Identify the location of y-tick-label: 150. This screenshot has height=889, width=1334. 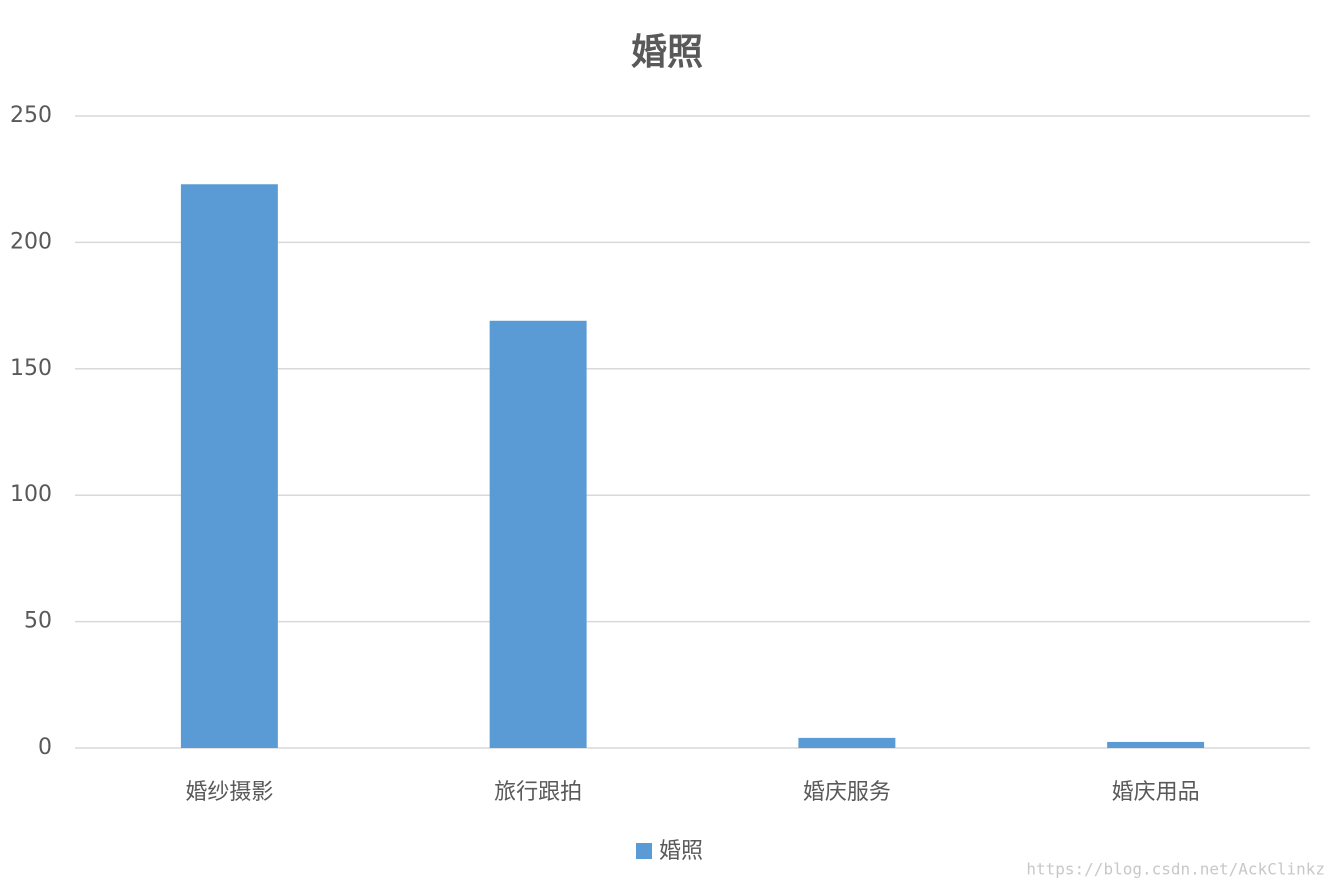
(31, 368).